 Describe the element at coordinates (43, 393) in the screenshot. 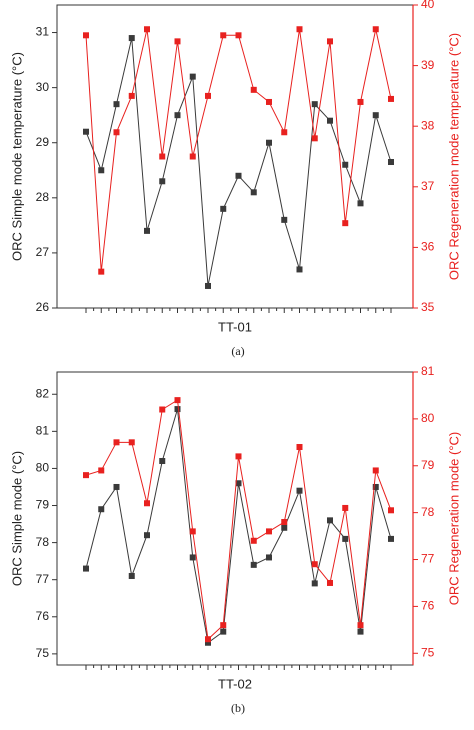

I see `y-tick-label: 82` at that location.